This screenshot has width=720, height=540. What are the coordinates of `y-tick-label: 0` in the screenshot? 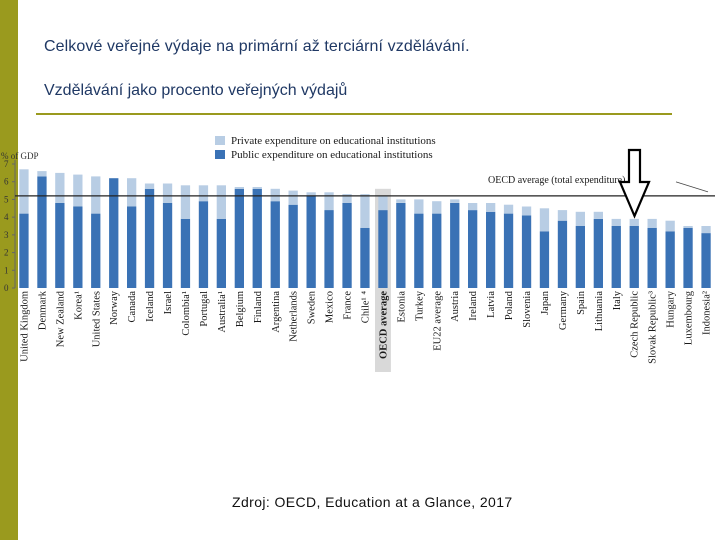 It's located at (6, 288).